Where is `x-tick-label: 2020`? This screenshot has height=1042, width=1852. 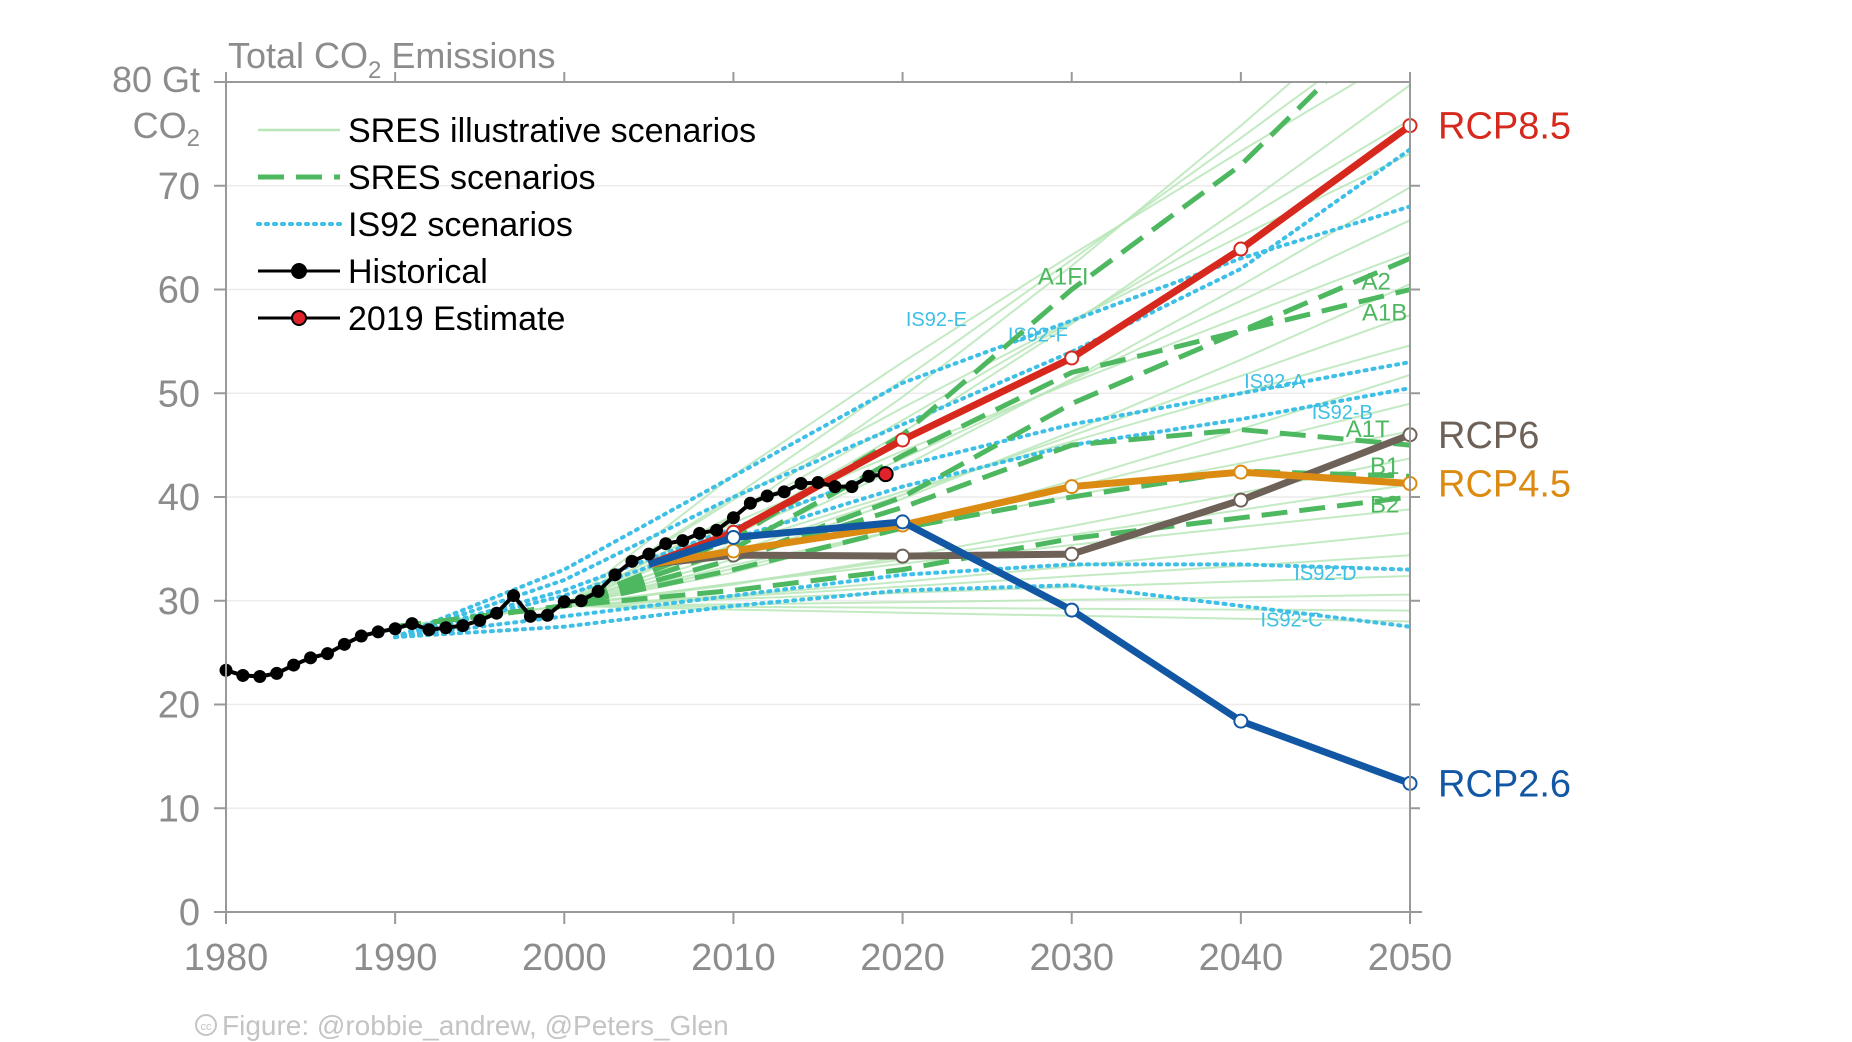 x-tick-label: 2020 is located at coordinates (902, 958).